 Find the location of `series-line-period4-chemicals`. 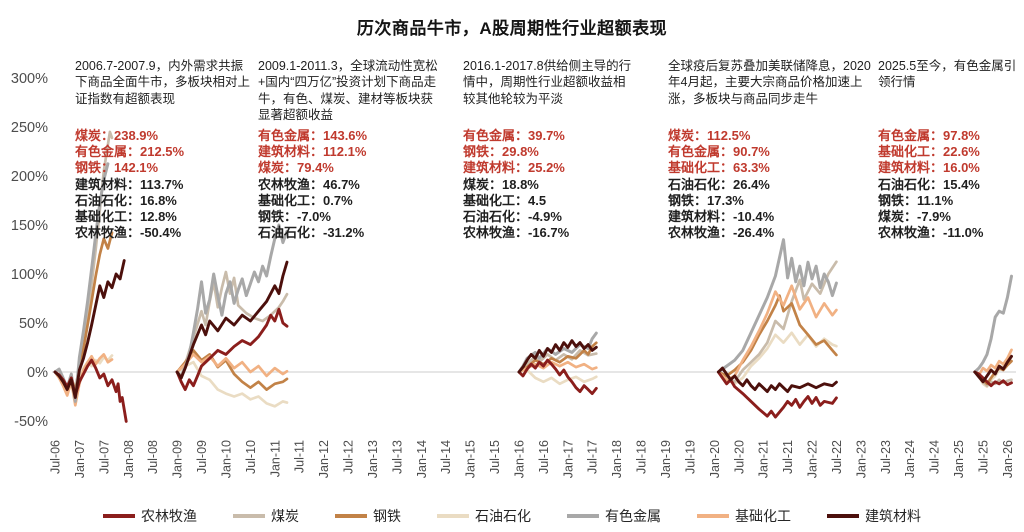

series-line-period4-chemicals is located at coordinates (777, 333).